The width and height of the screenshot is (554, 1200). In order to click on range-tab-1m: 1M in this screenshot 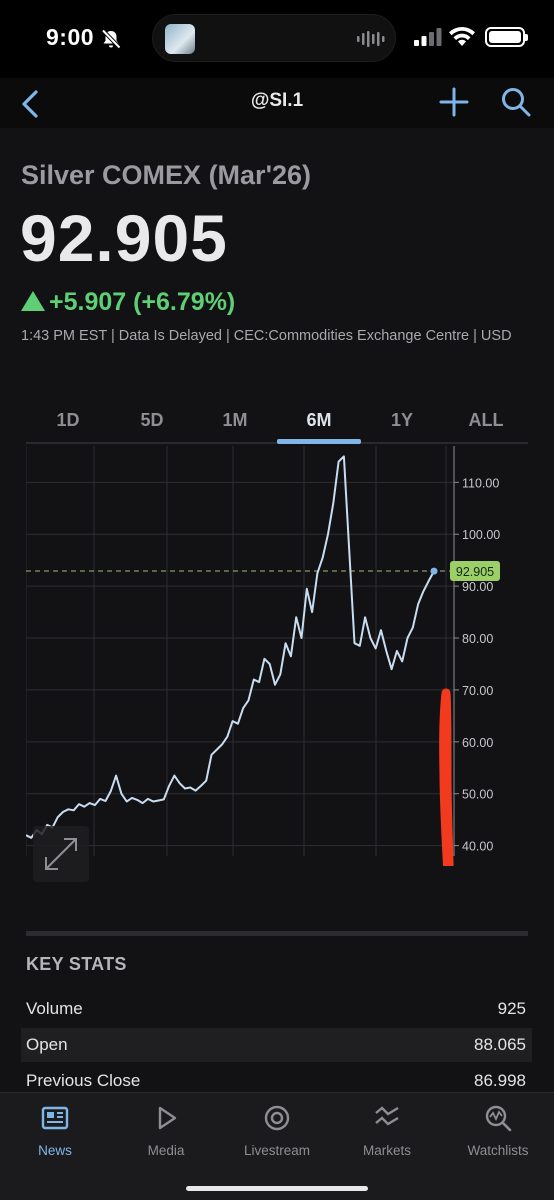, I will do `click(235, 420)`.